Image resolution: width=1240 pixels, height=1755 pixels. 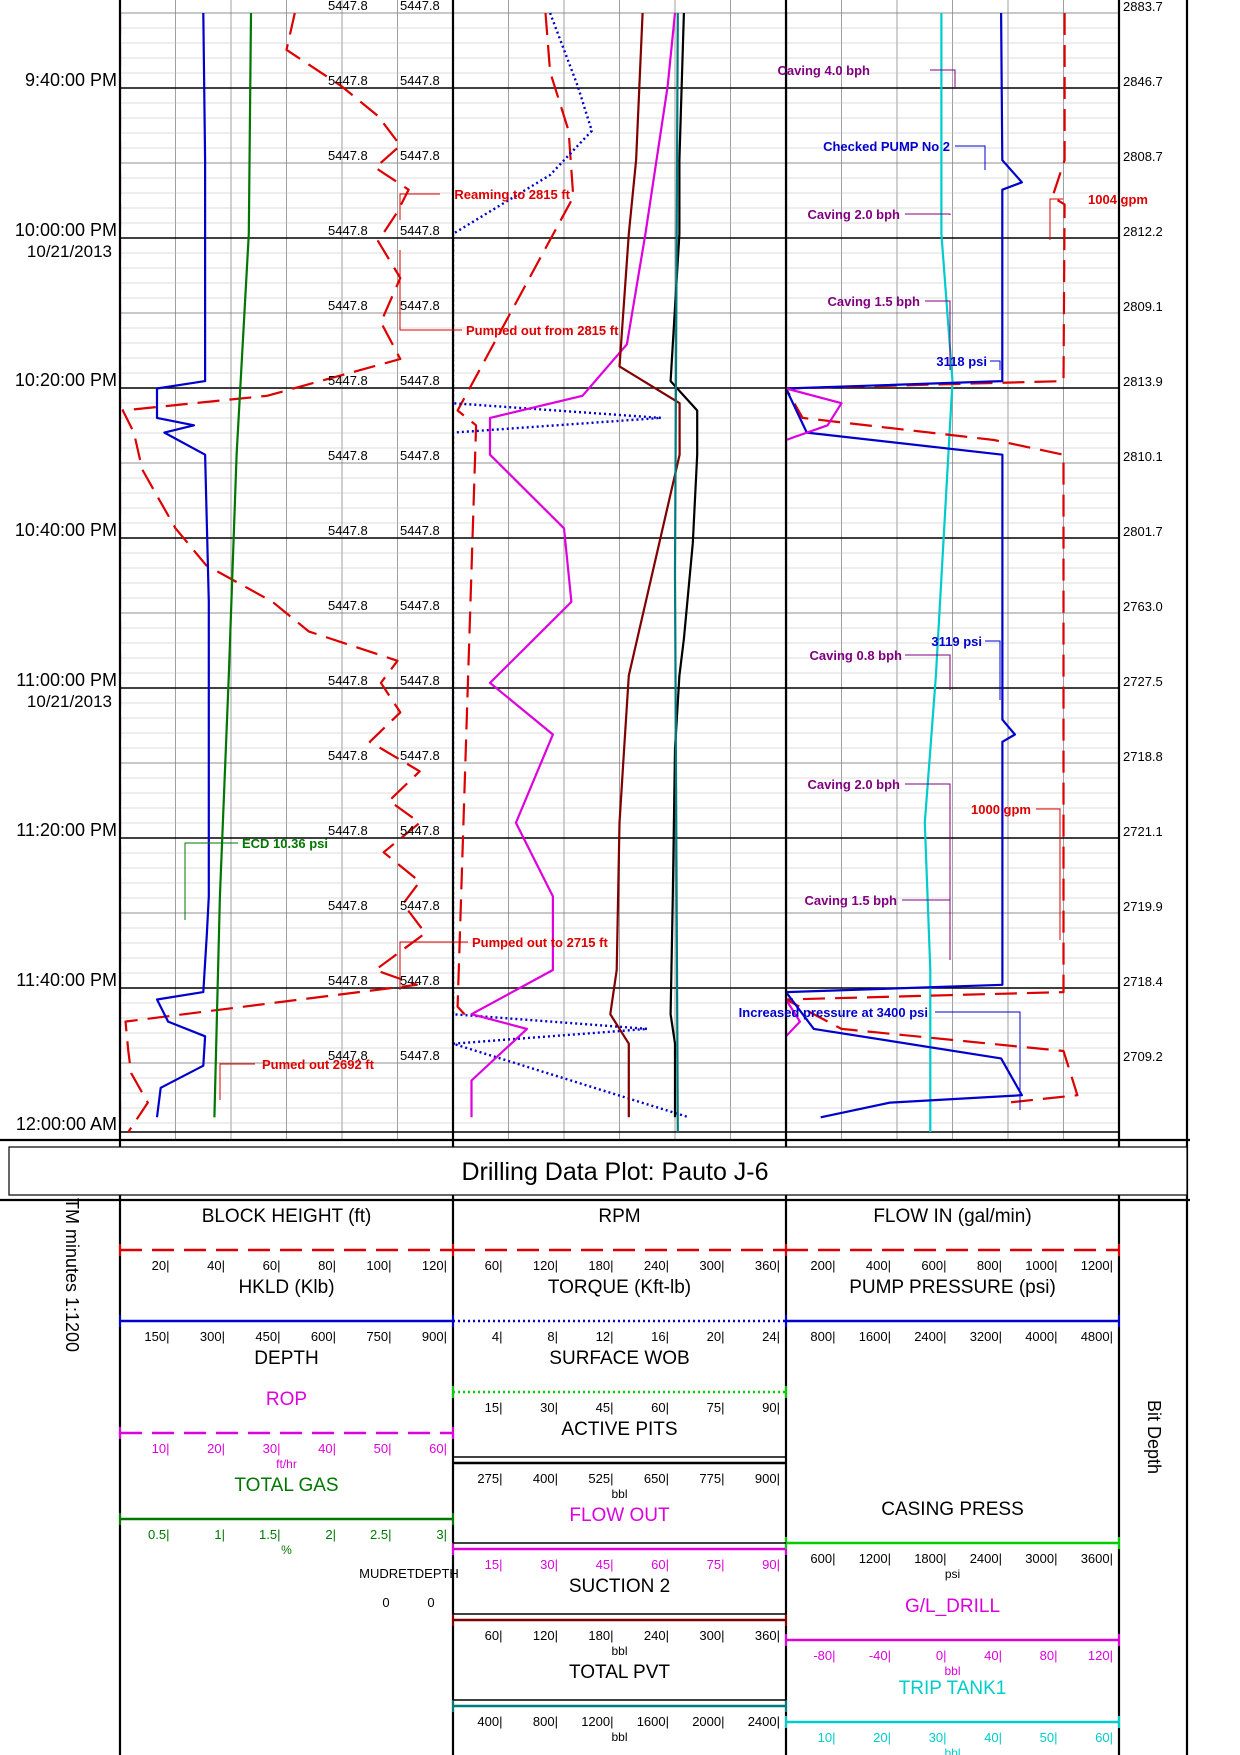 What do you see at coordinates (656, 1265) in the screenshot?
I see `legend-tick-label: 240|` at bounding box center [656, 1265].